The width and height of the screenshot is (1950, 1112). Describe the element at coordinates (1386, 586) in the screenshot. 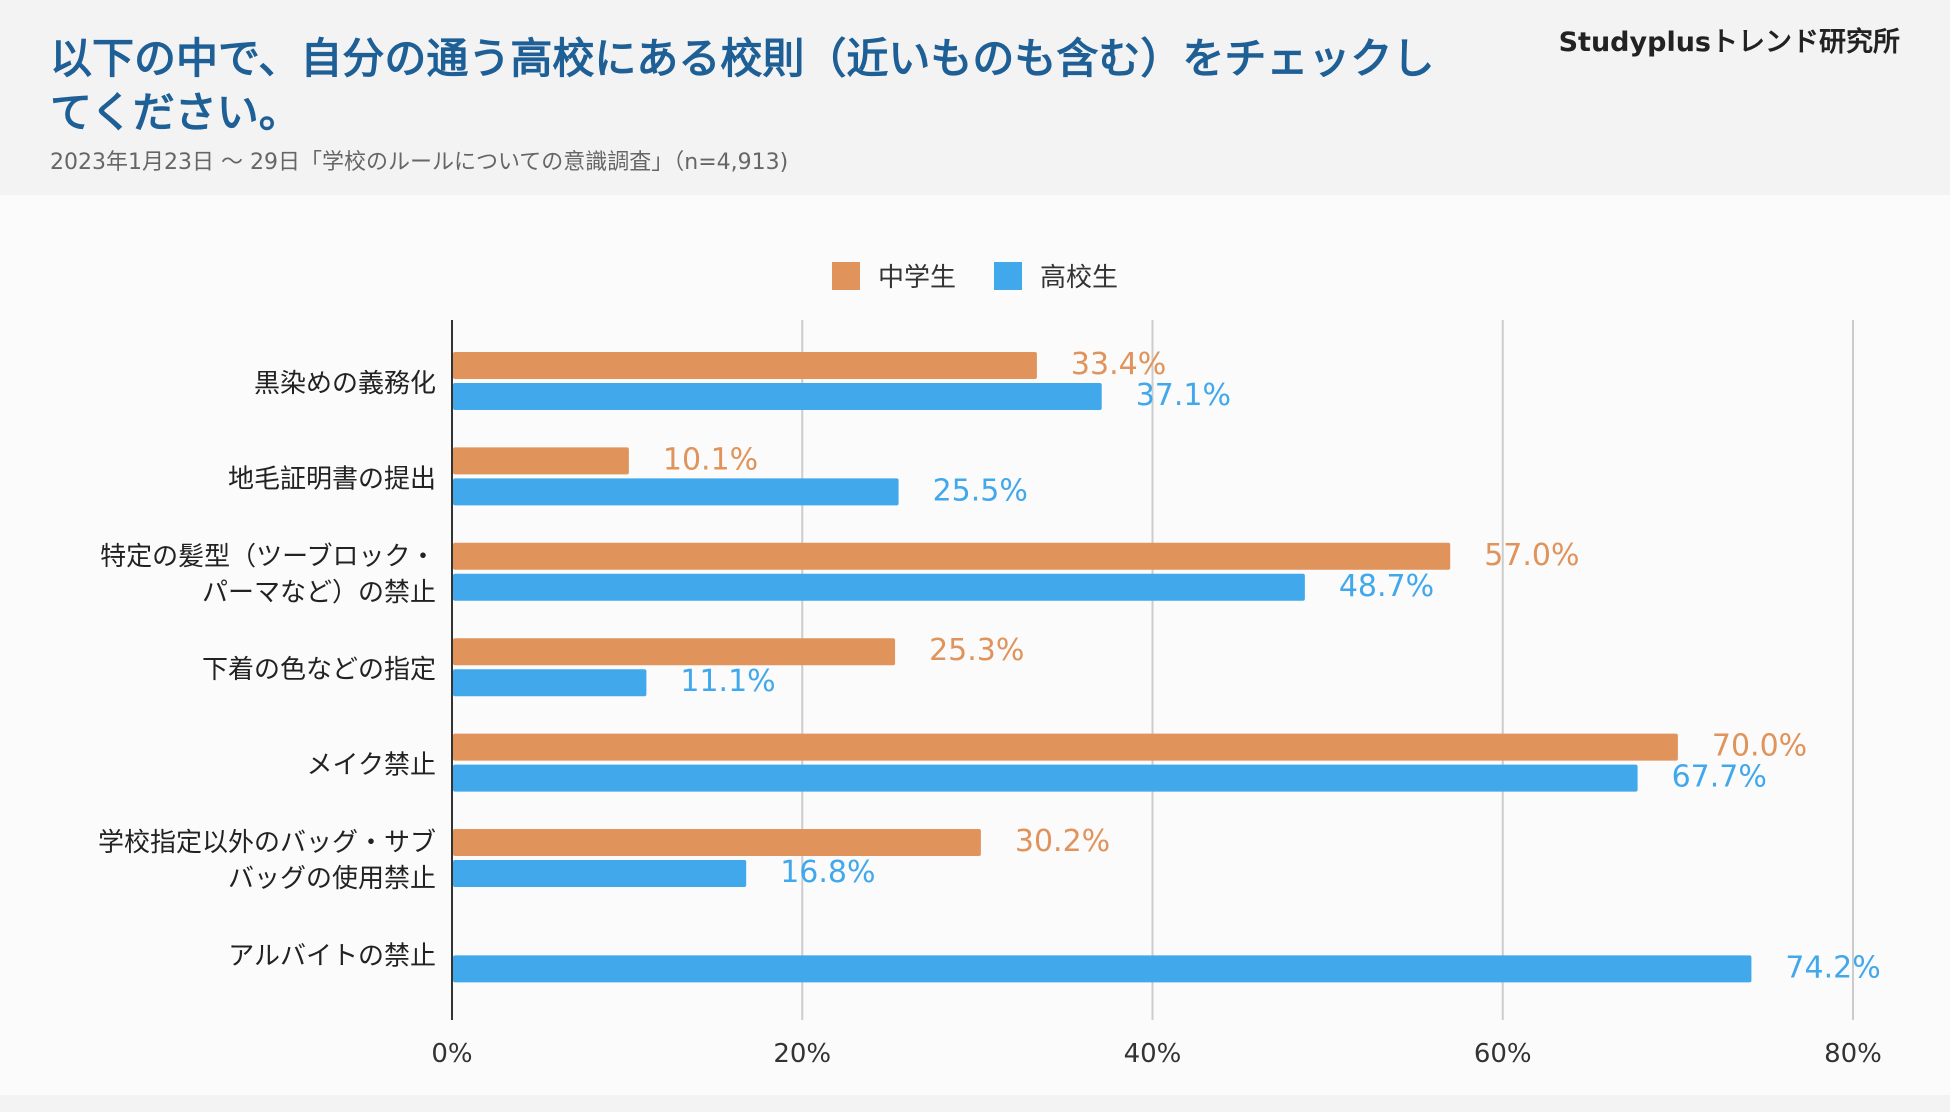

I see `data-label: 48.7%` at that location.